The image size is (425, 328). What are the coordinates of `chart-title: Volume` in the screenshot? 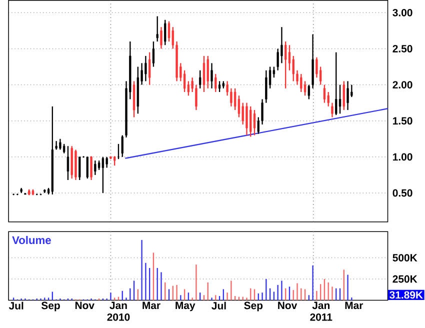 It's located at (31, 240).